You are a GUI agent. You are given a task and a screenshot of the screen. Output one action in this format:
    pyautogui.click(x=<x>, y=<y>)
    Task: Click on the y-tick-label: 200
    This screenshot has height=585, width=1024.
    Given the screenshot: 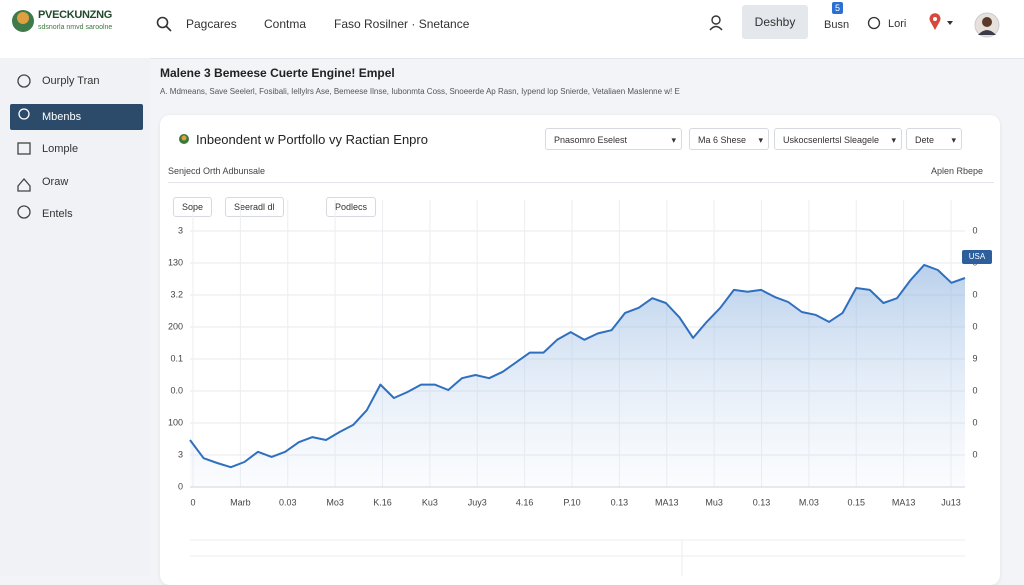 What is the action you would take?
    pyautogui.click(x=175, y=326)
    